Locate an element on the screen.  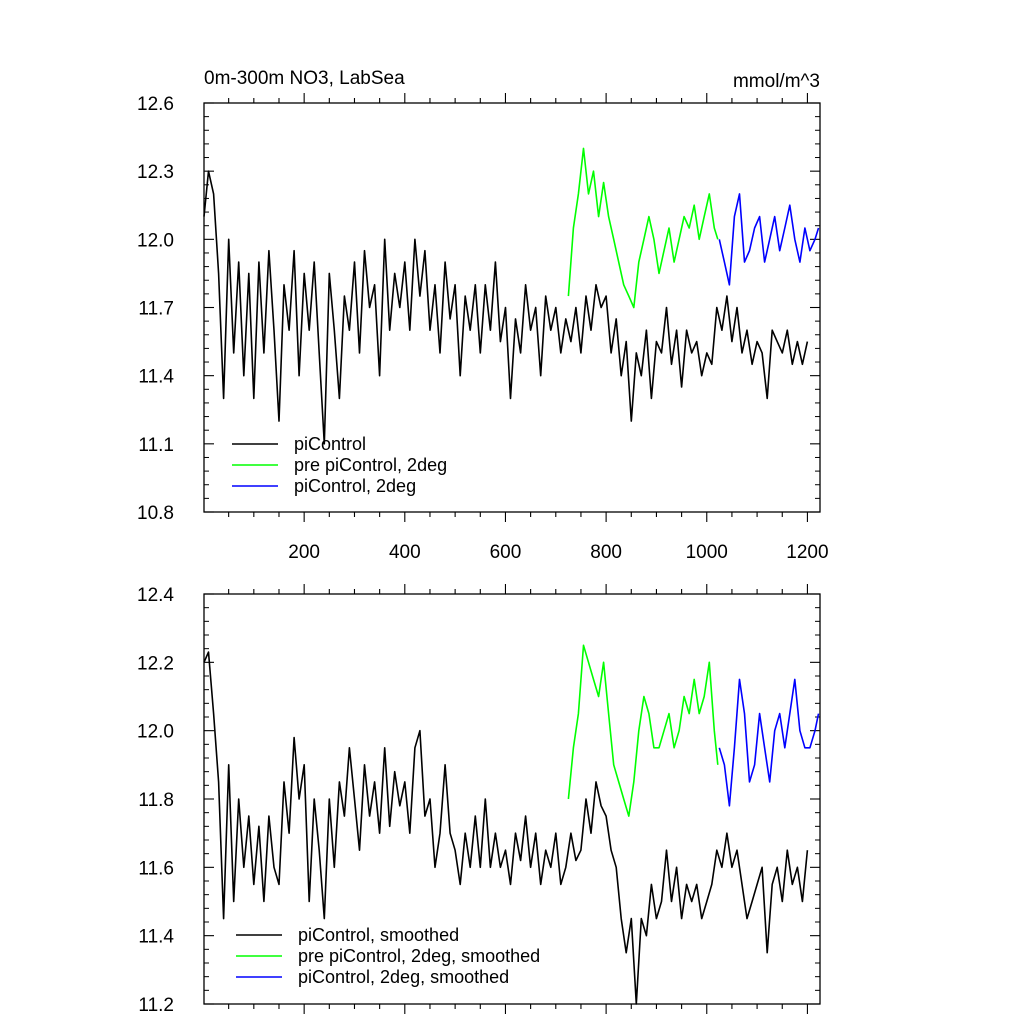
bottom-ytick-label: 12.4 is located at coordinates (155, 595).